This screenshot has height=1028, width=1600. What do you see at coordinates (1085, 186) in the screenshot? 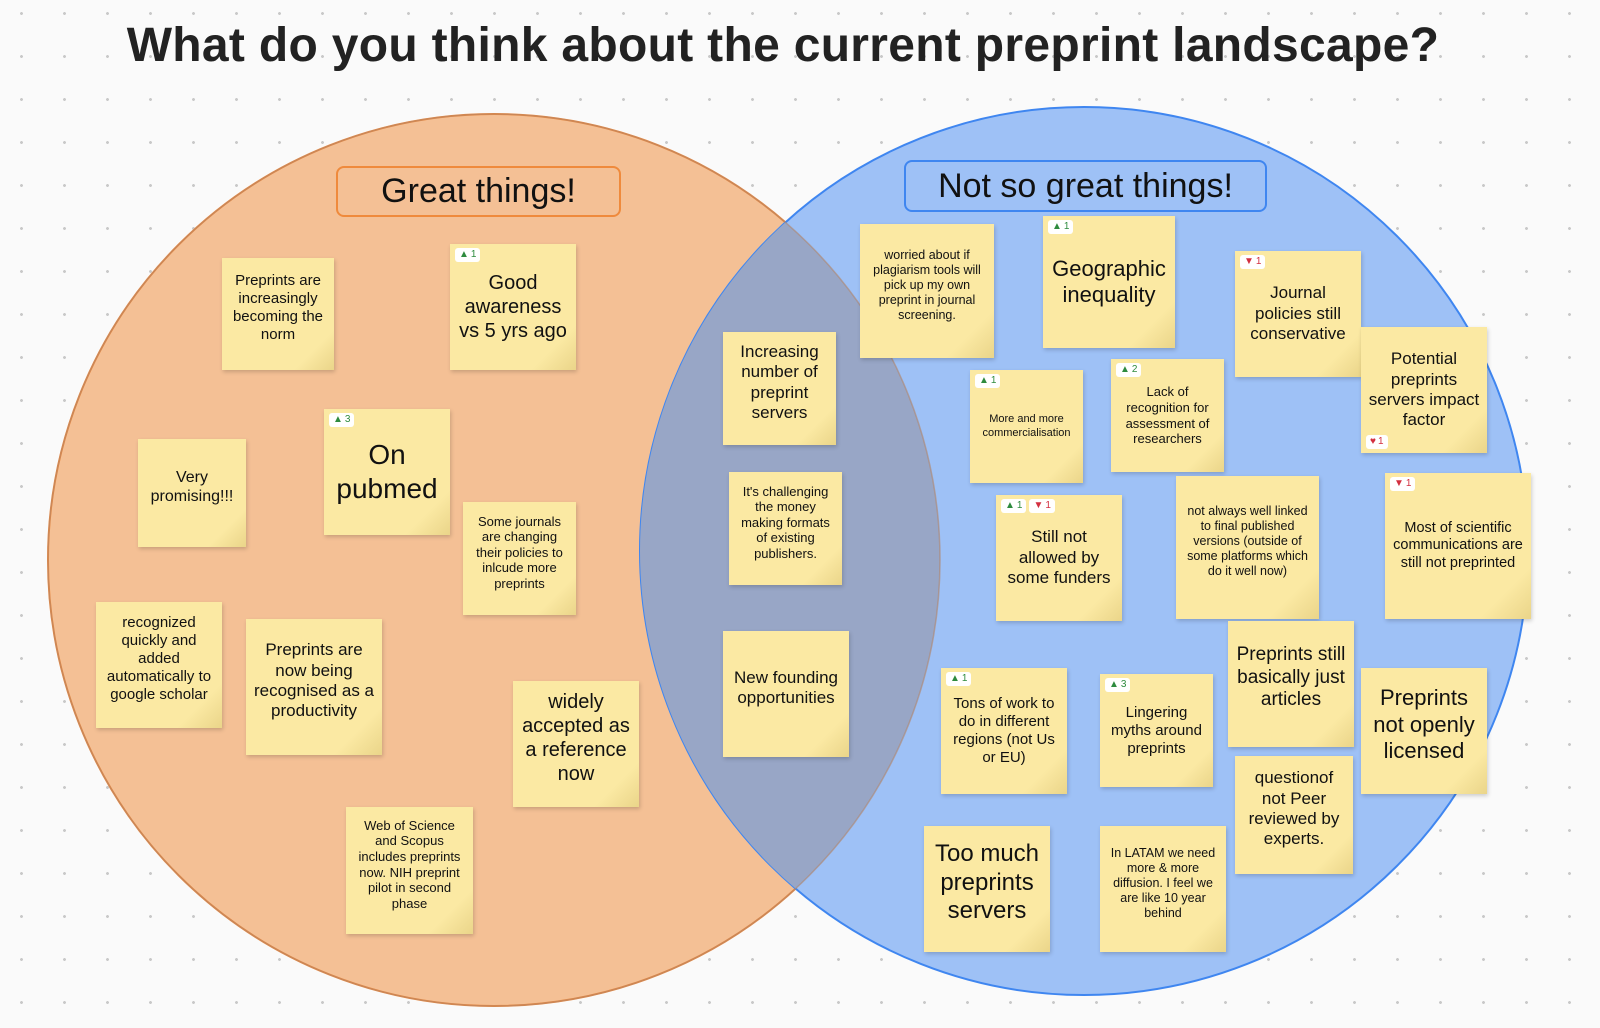
I see `not-so-great-things-label: Not so great things!` at bounding box center [1085, 186].